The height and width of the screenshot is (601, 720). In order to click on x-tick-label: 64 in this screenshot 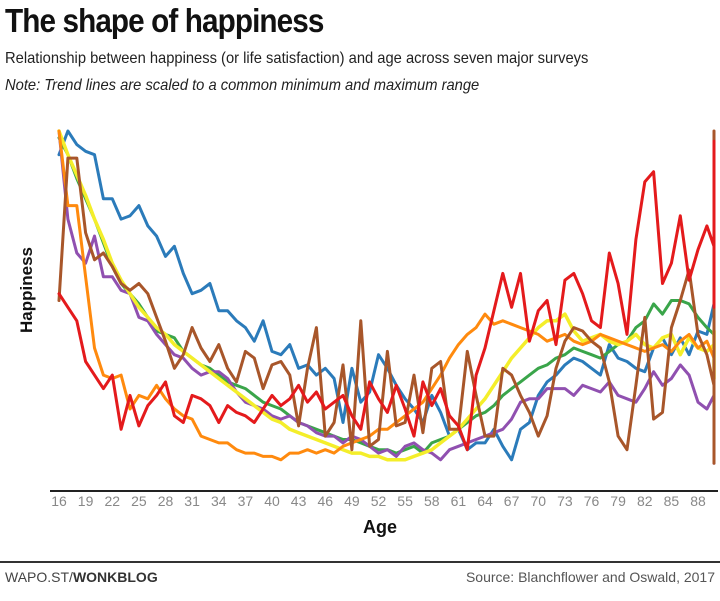, I will do `click(485, 501)`.